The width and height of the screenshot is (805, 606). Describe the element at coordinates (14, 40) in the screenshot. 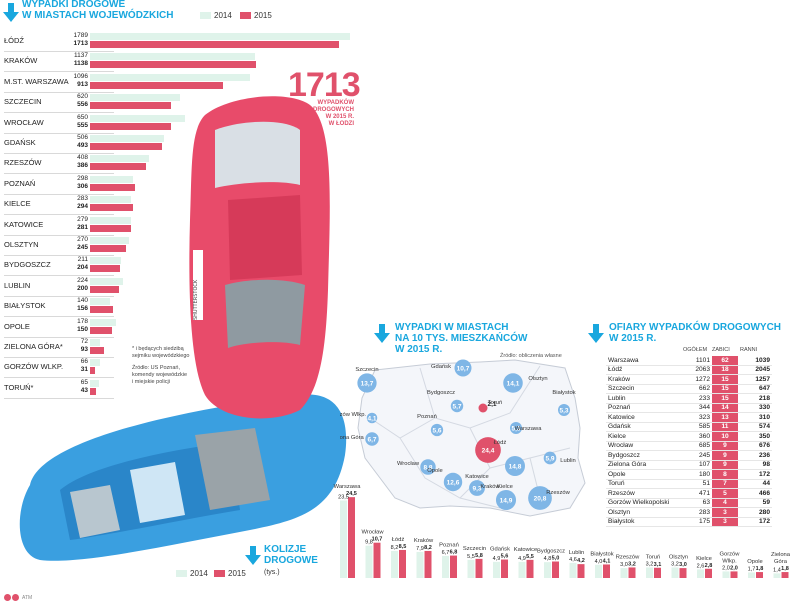

I see `city-label: ŁÓDŹ` at that location.